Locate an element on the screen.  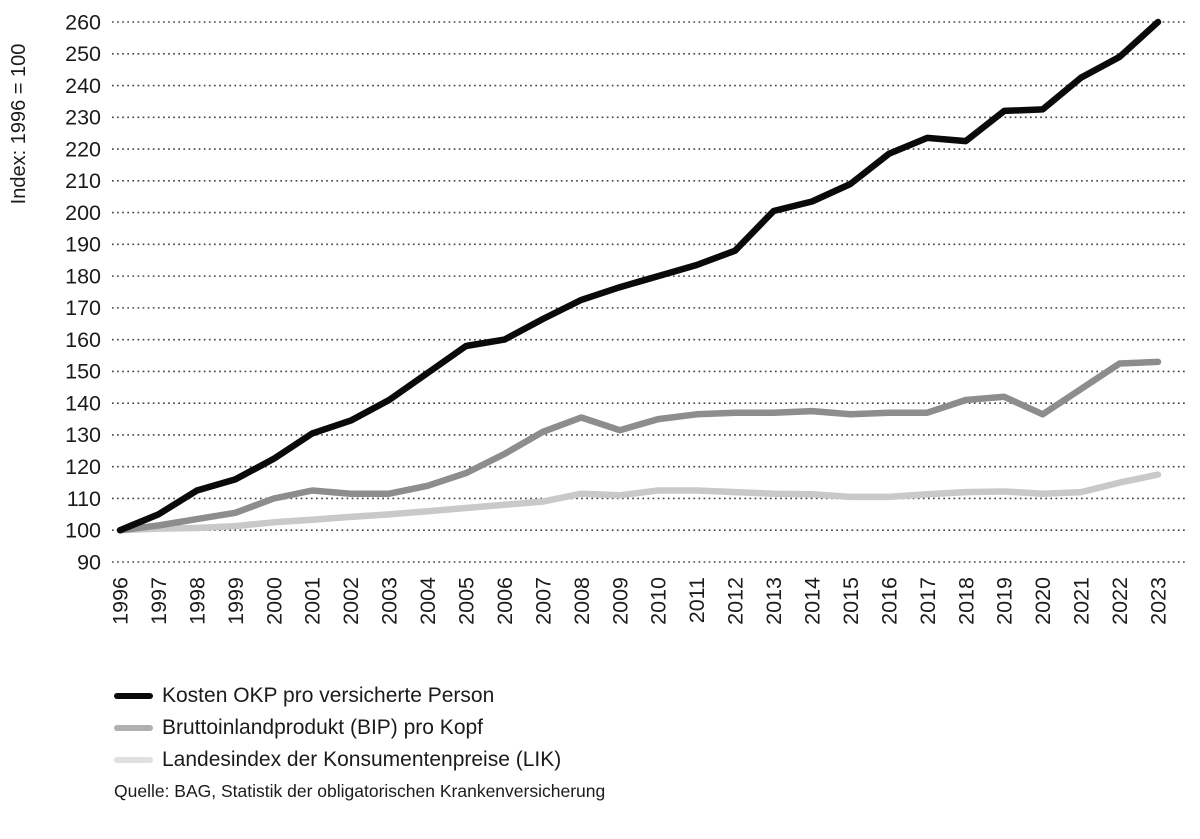
x-tick-label: 2016 is located at coordinates (889, 601).